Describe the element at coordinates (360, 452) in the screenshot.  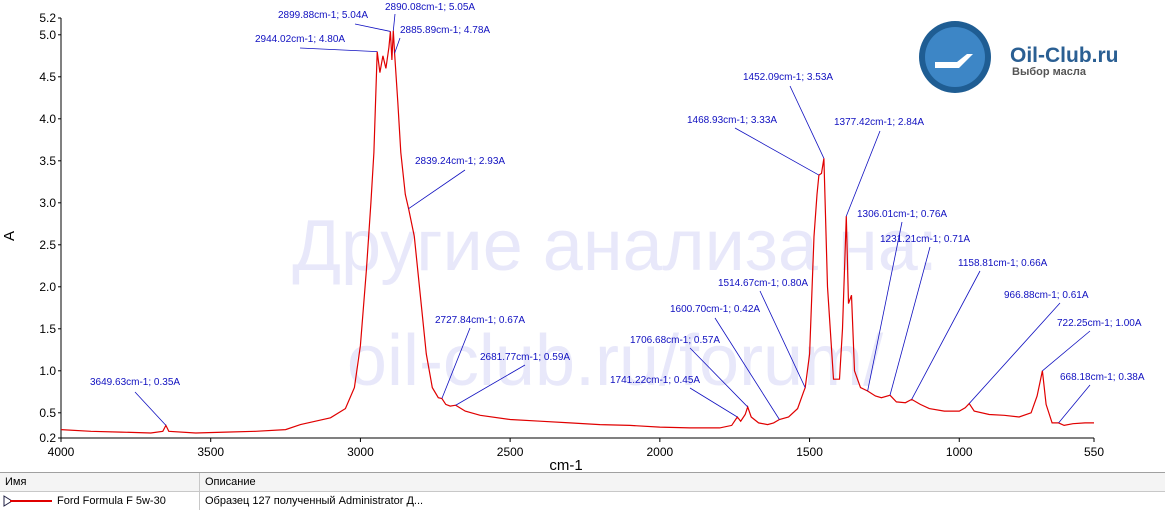
I see `x-tick-label: 3000` at that location.